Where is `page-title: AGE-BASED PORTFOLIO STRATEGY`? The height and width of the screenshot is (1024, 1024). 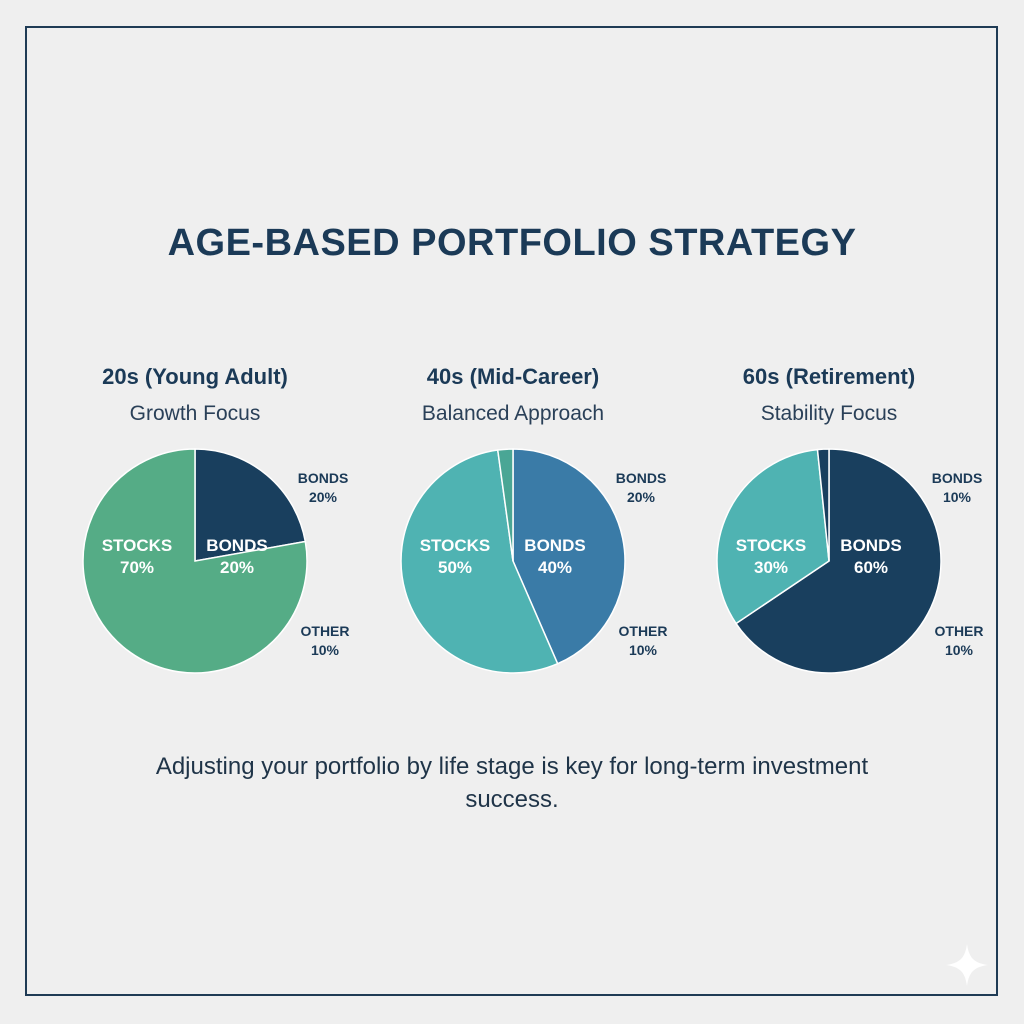 page-title: AGE-BASED PORTFOLIO STRATEGY is located at coordinates (512, 243).